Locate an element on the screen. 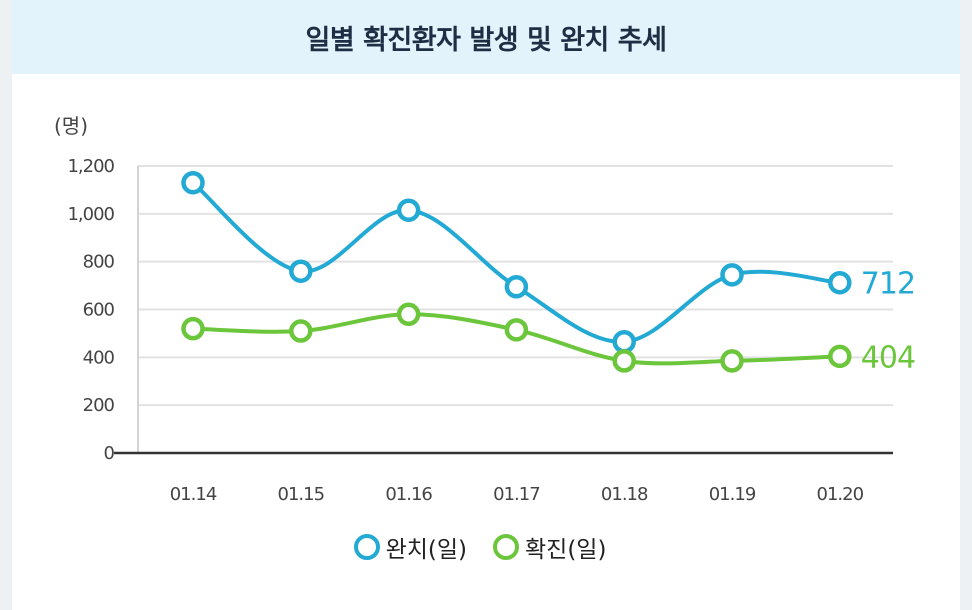  x-tick-label: 01.18 is located at coordinates (624, 494).